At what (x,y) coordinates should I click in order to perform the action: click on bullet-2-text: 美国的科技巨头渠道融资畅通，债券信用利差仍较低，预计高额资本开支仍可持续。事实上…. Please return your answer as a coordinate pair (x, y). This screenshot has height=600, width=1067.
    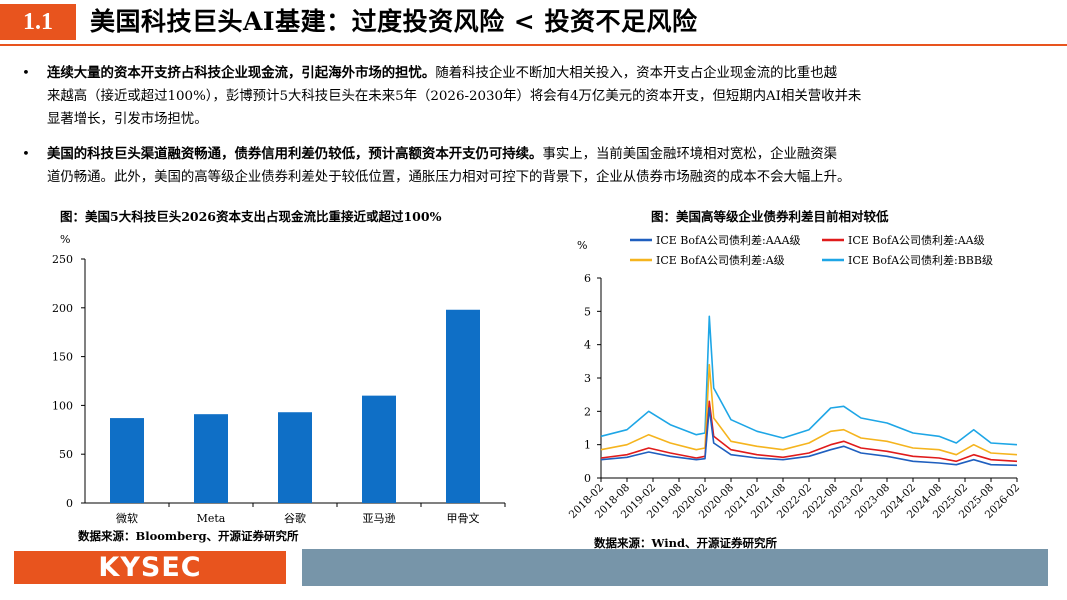
    Looking at the image, I should click on (549, 166).